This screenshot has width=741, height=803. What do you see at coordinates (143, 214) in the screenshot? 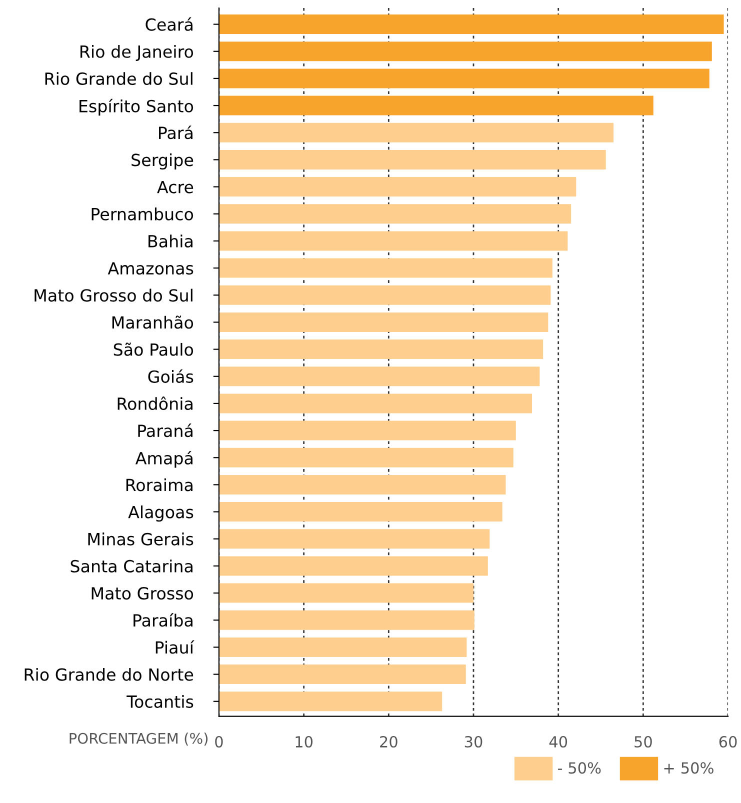
I see `y-tick-label: Pernambuco` at bounding box center [143, 214].